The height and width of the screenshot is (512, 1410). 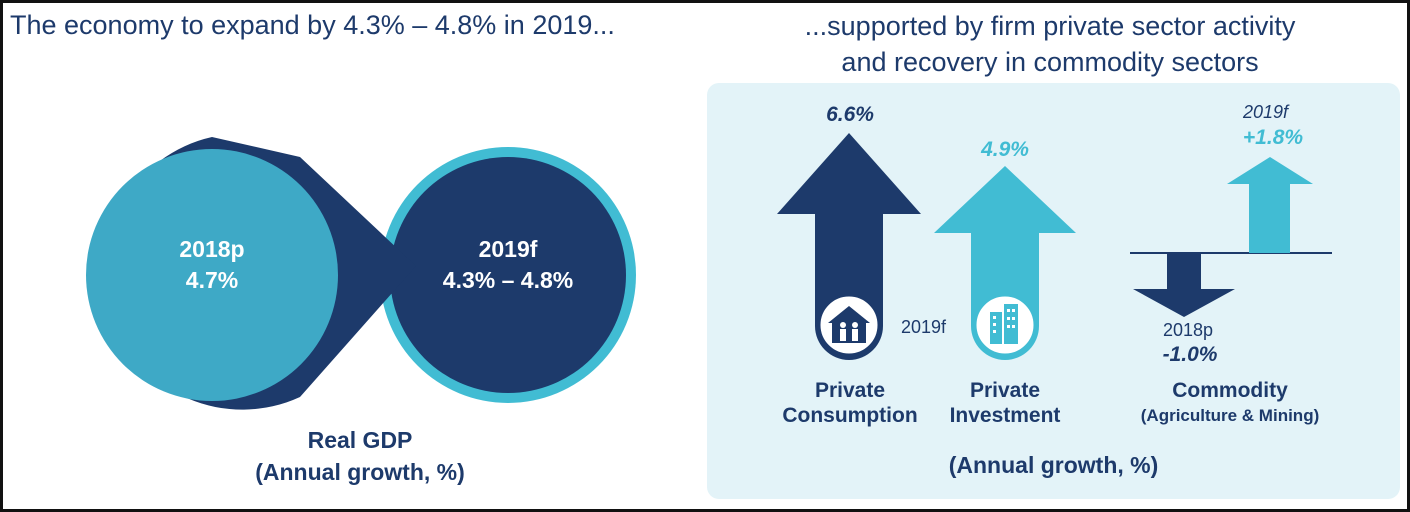 What do you see at coordinates (1273, 137) in the screenshot?
I see `commodity-2019-value: +1.8%` at bounding box center [1273, 137].